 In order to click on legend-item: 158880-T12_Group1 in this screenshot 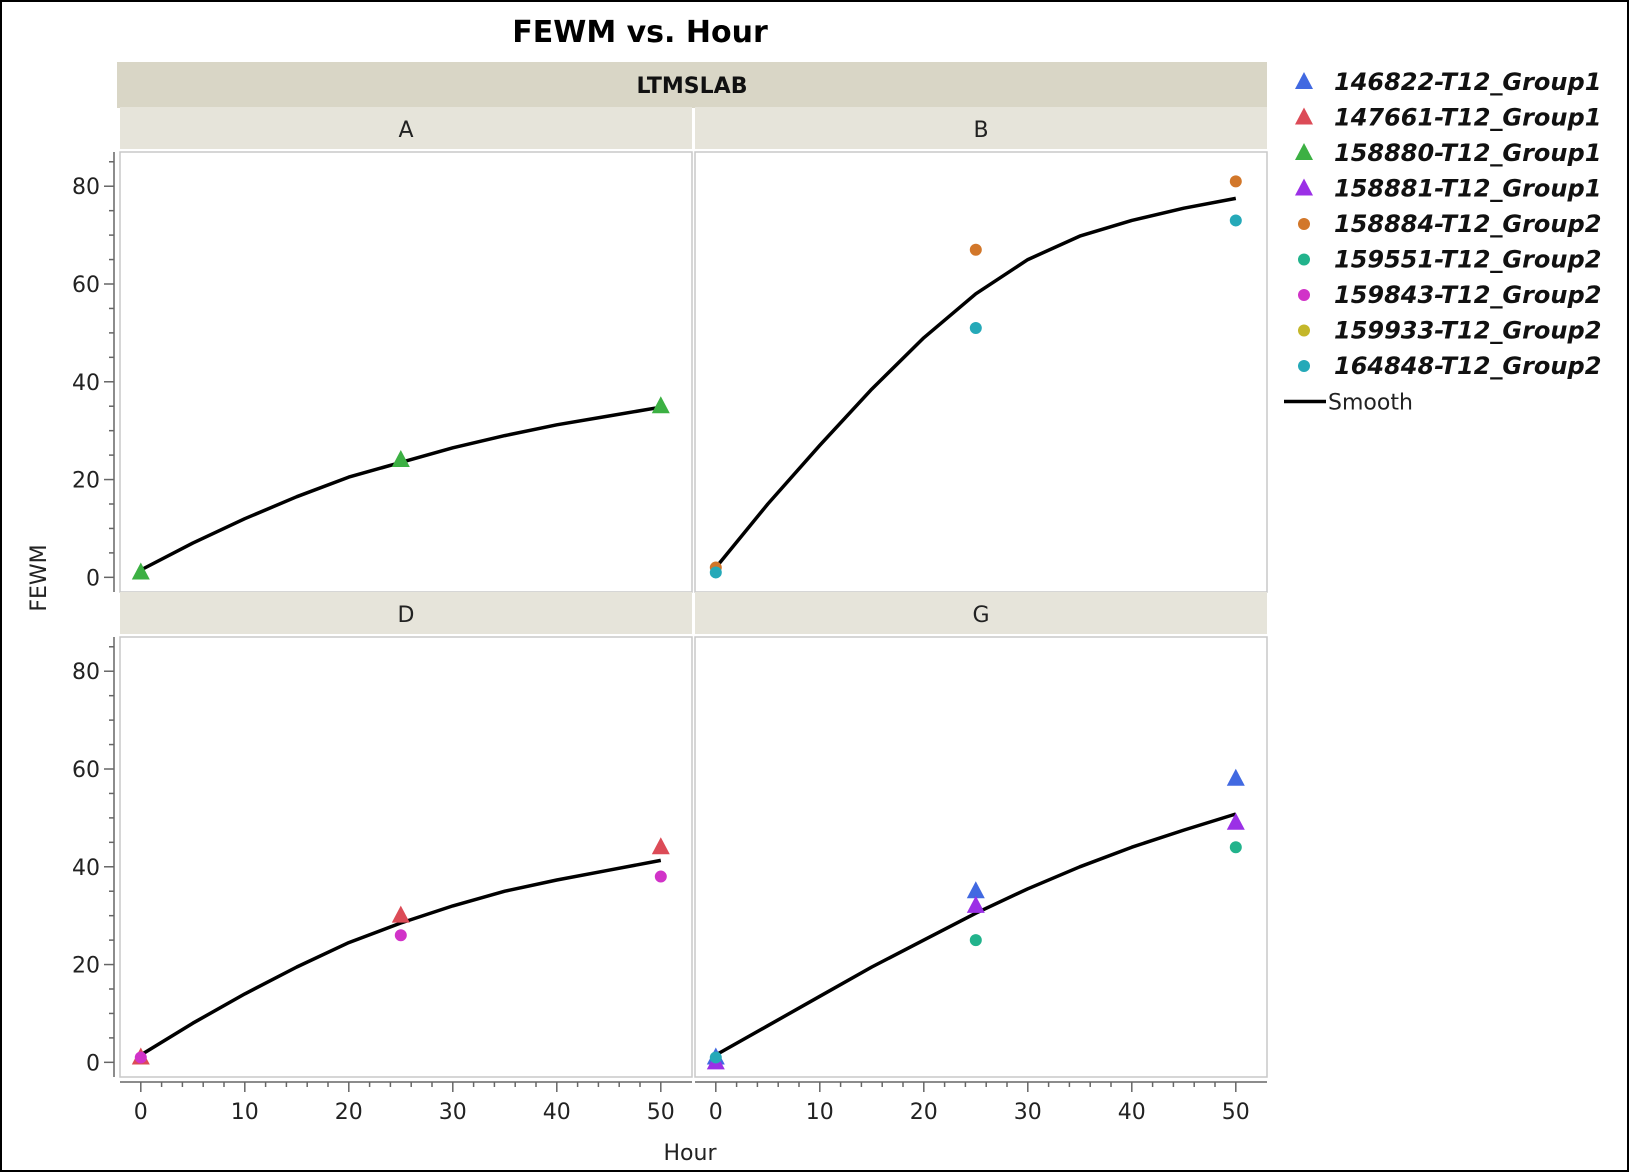, I will do `click(1448, 153)`.